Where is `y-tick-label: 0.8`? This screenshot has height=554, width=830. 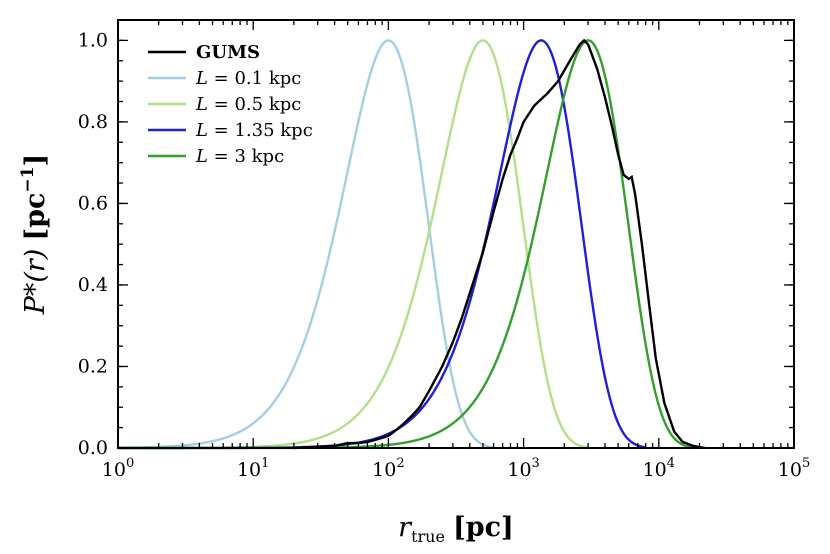
y-tick-label: 0.8 is located at coordinates (93, 122).